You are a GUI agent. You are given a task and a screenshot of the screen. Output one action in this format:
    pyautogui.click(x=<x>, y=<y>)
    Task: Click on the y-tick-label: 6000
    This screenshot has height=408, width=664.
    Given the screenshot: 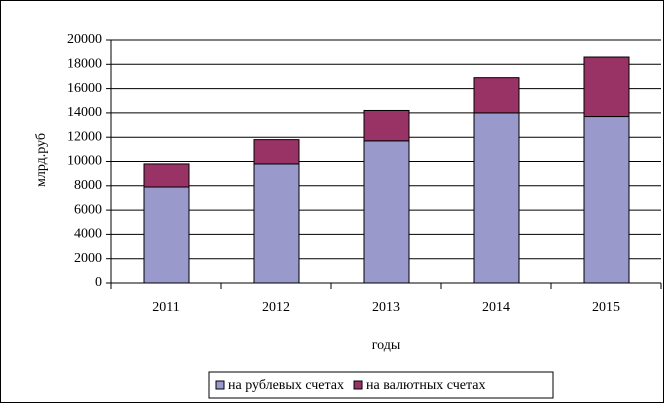 What is the action you would take?
    pyautogui.click(x=88, y=209)
    